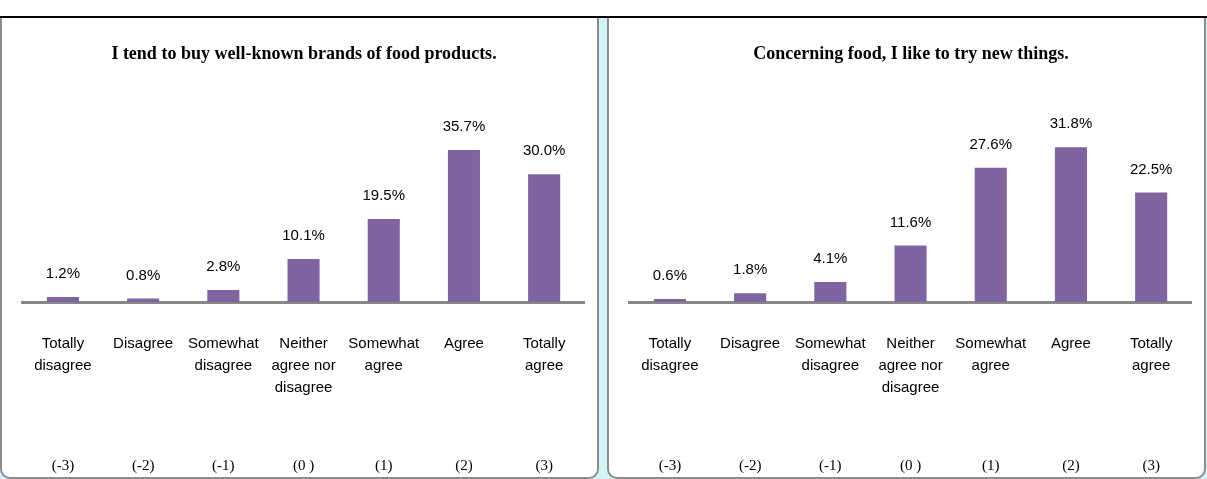  I want to click on data-label: 1.2%, so click(63, 273).